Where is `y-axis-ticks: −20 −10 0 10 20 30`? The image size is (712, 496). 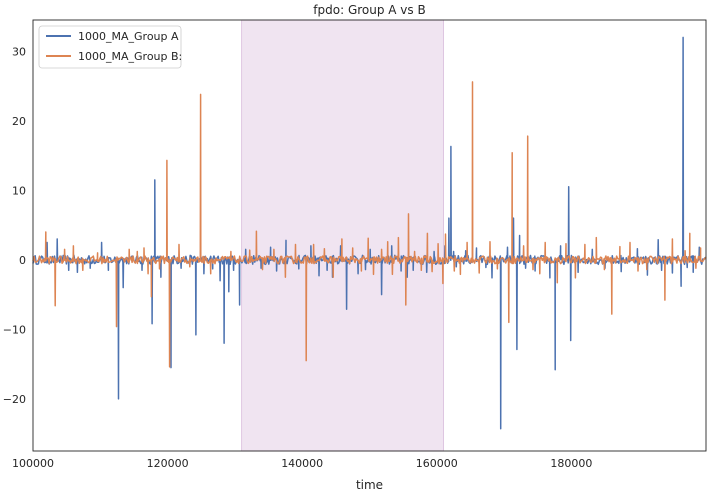
y-axis-ticks: −20 −10 0 10 20 30 is located at coordinates (14, 225).